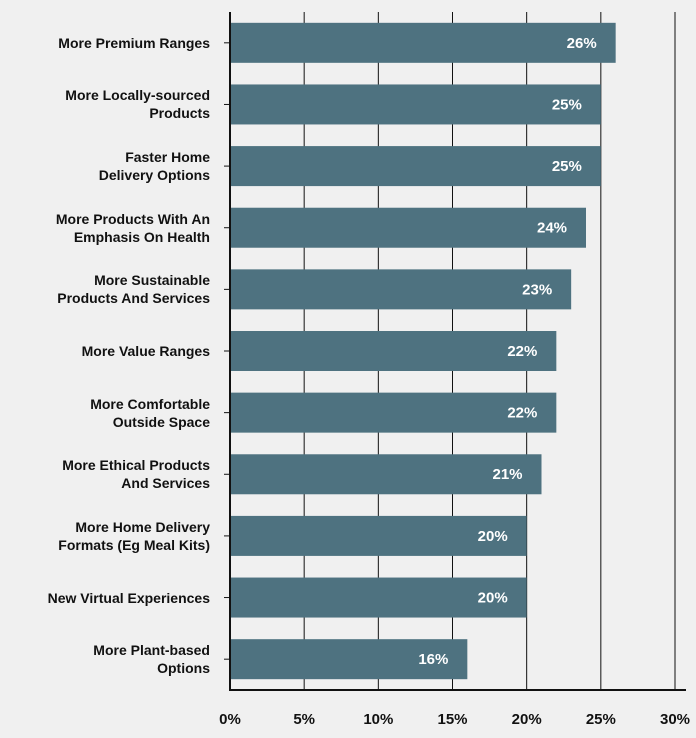  What do you see at coordinates (378, 719) in the screenshot?
I see `x-tick-label: 10%` at bounding box center [378, 719].